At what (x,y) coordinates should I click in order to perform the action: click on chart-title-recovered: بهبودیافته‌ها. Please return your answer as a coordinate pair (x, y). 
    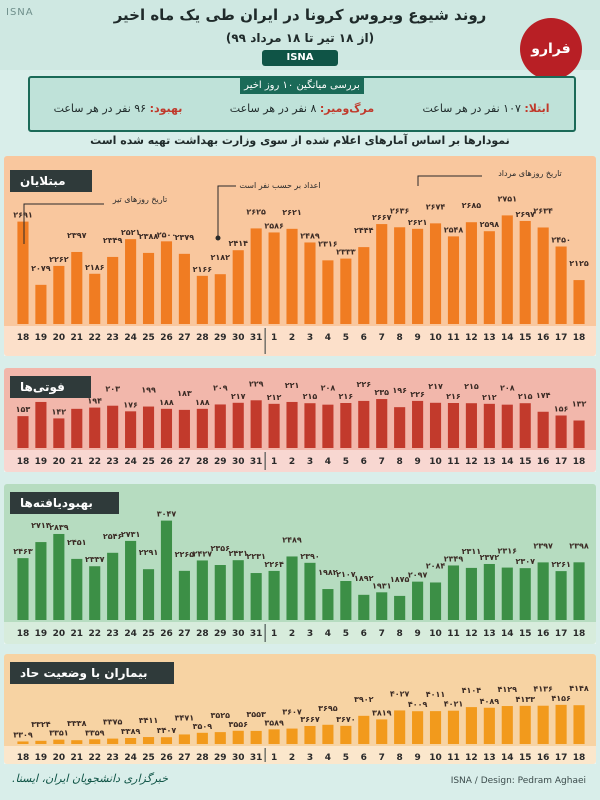
    Looking at the image, I should click on (64, 503).